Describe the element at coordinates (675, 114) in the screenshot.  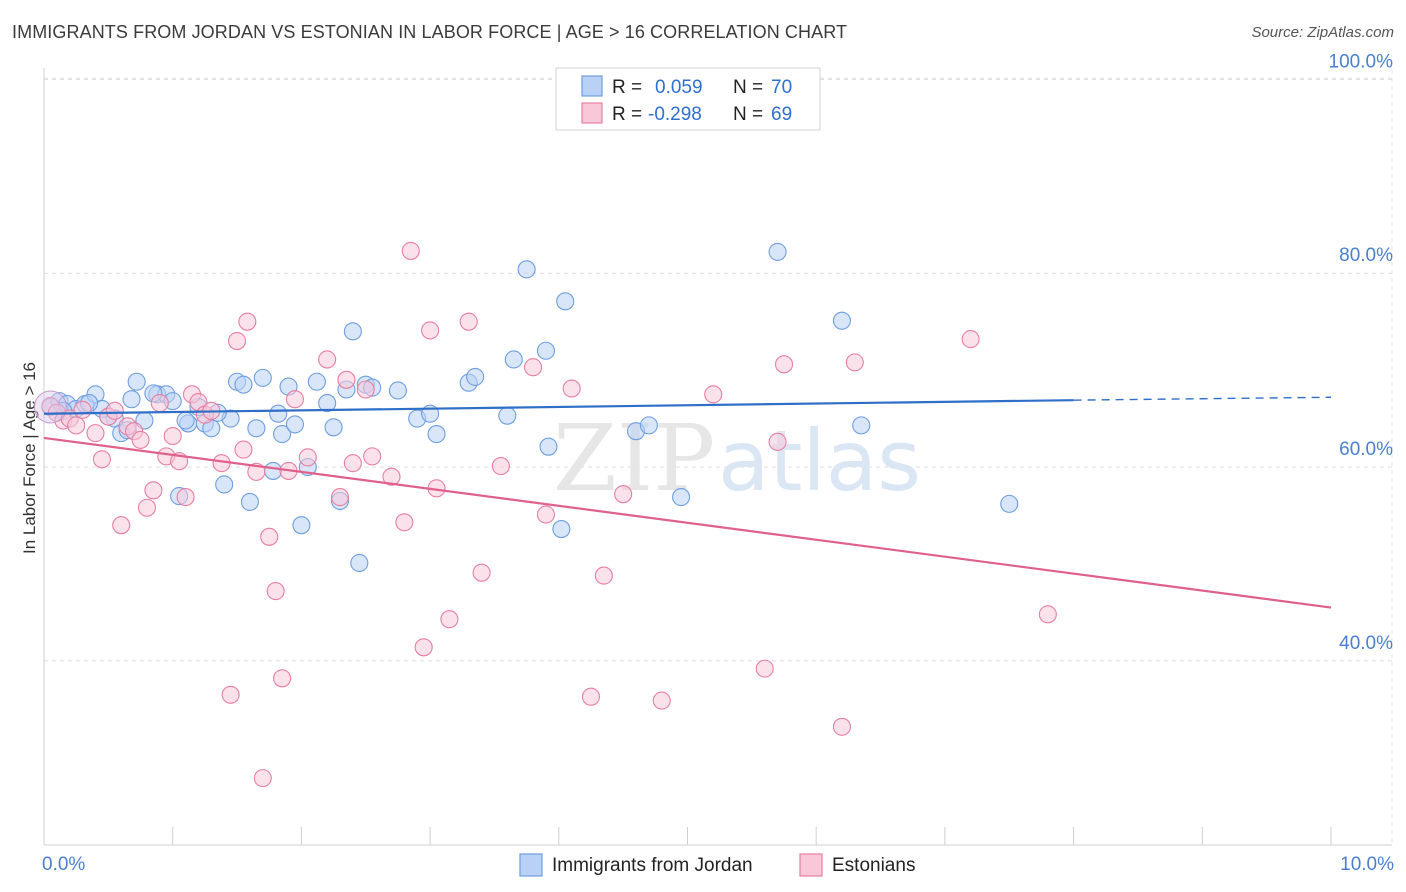
I see `legend-r-value-estonians: -0.298` at that location.